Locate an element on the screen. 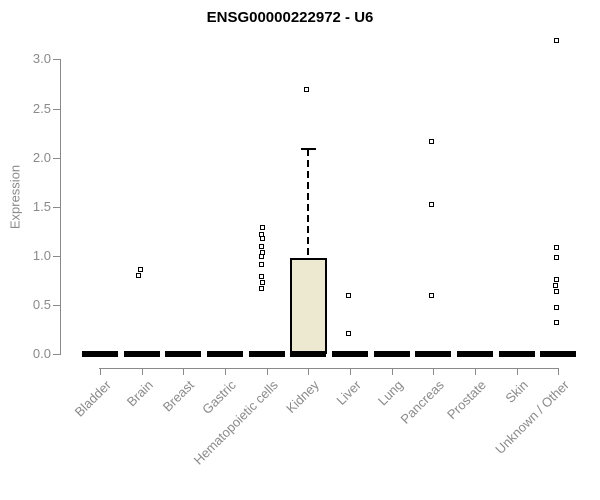  x-axis-line is located at coordinates (329, 368).